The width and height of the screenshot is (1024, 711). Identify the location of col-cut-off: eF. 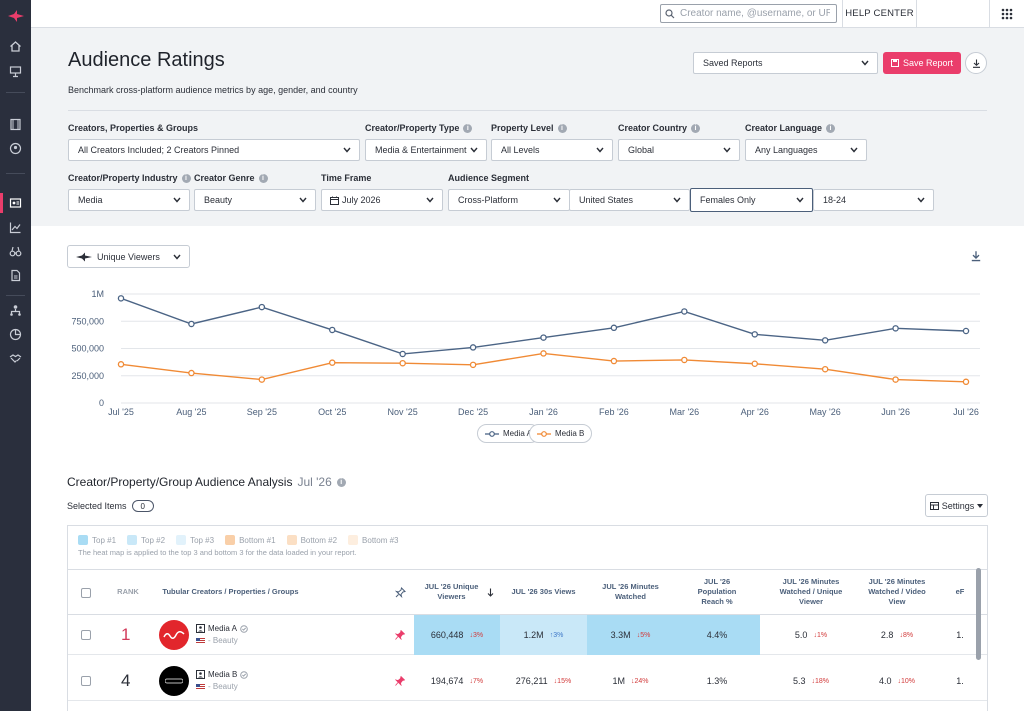
(960, 591).